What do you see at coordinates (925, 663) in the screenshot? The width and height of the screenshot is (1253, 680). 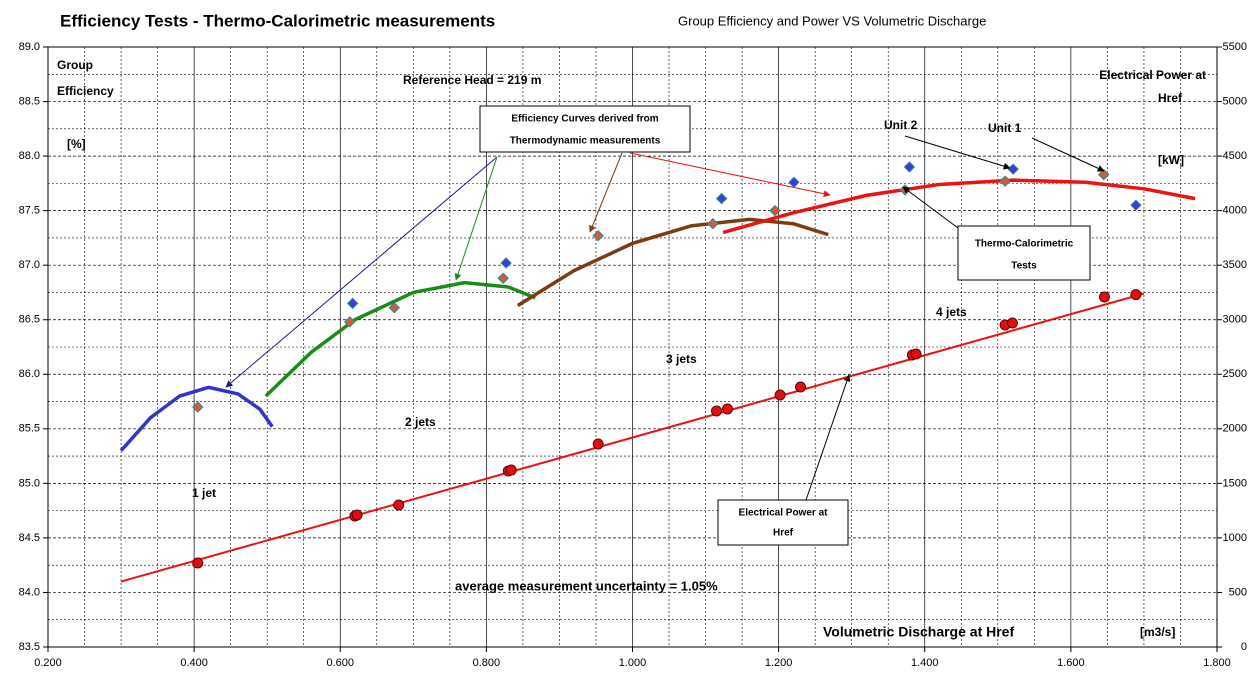 I see `x-tick-label: 1.400` at bounding box center [925, 663].